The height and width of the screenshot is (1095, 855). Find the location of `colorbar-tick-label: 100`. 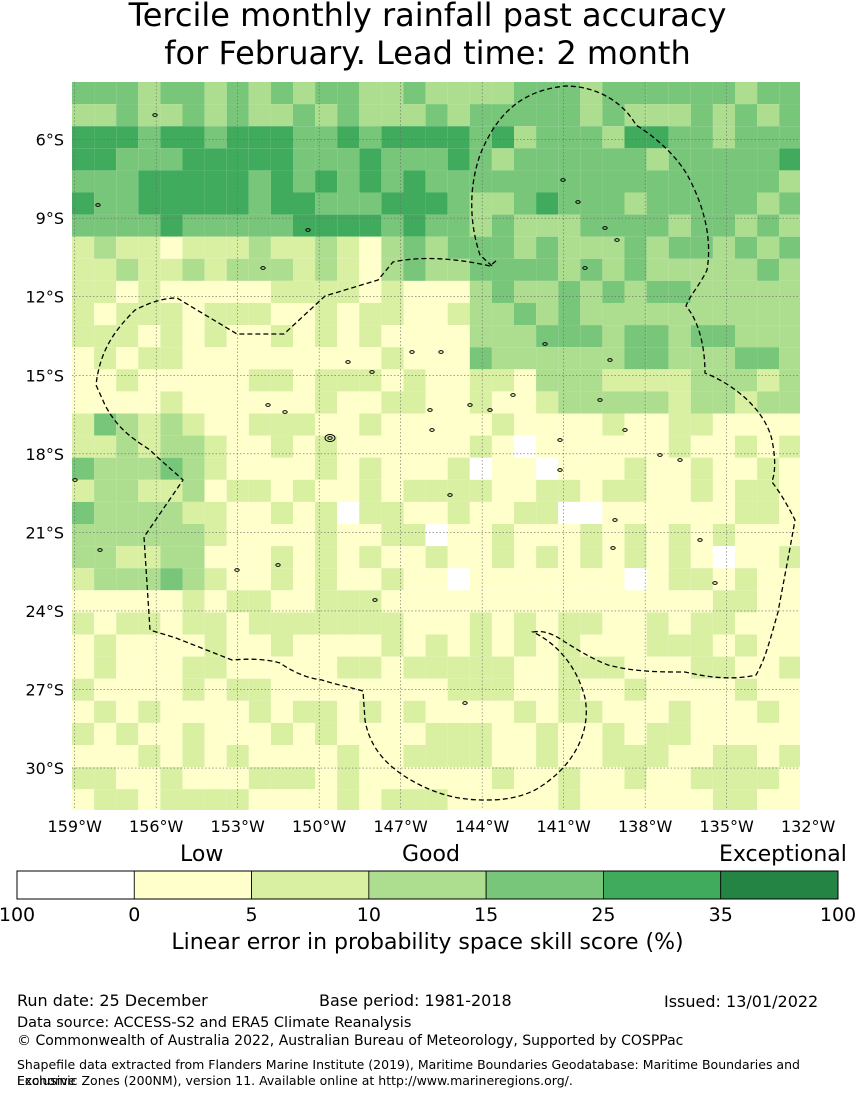

colorbar-tick-label: 100 is located at coordinates (17, 915).